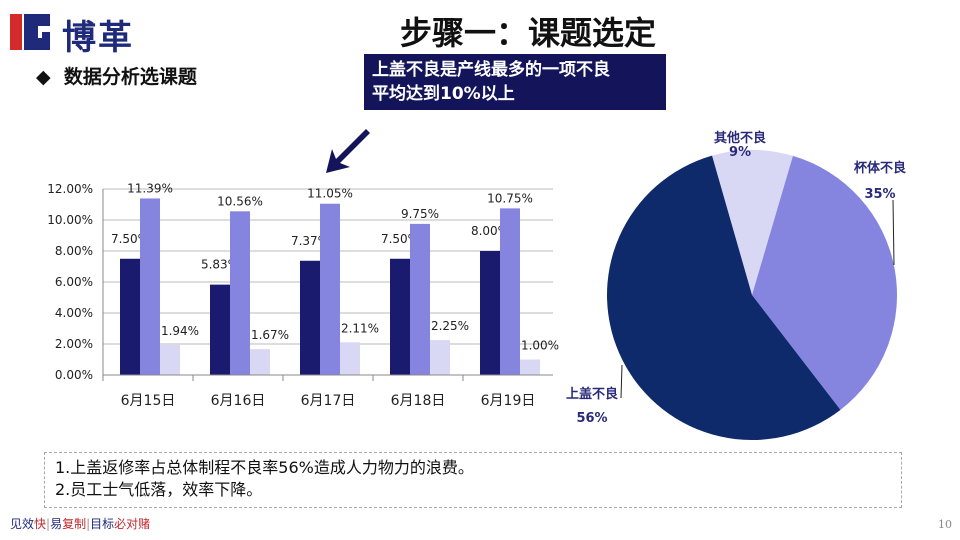 The height and width of the screenshot is (540, 960). What do you see at coordinates (159, 489) in the screenshot?
I see `note-item: 2.员工士气低落，效率下降。` at bounding box center [159, 489].